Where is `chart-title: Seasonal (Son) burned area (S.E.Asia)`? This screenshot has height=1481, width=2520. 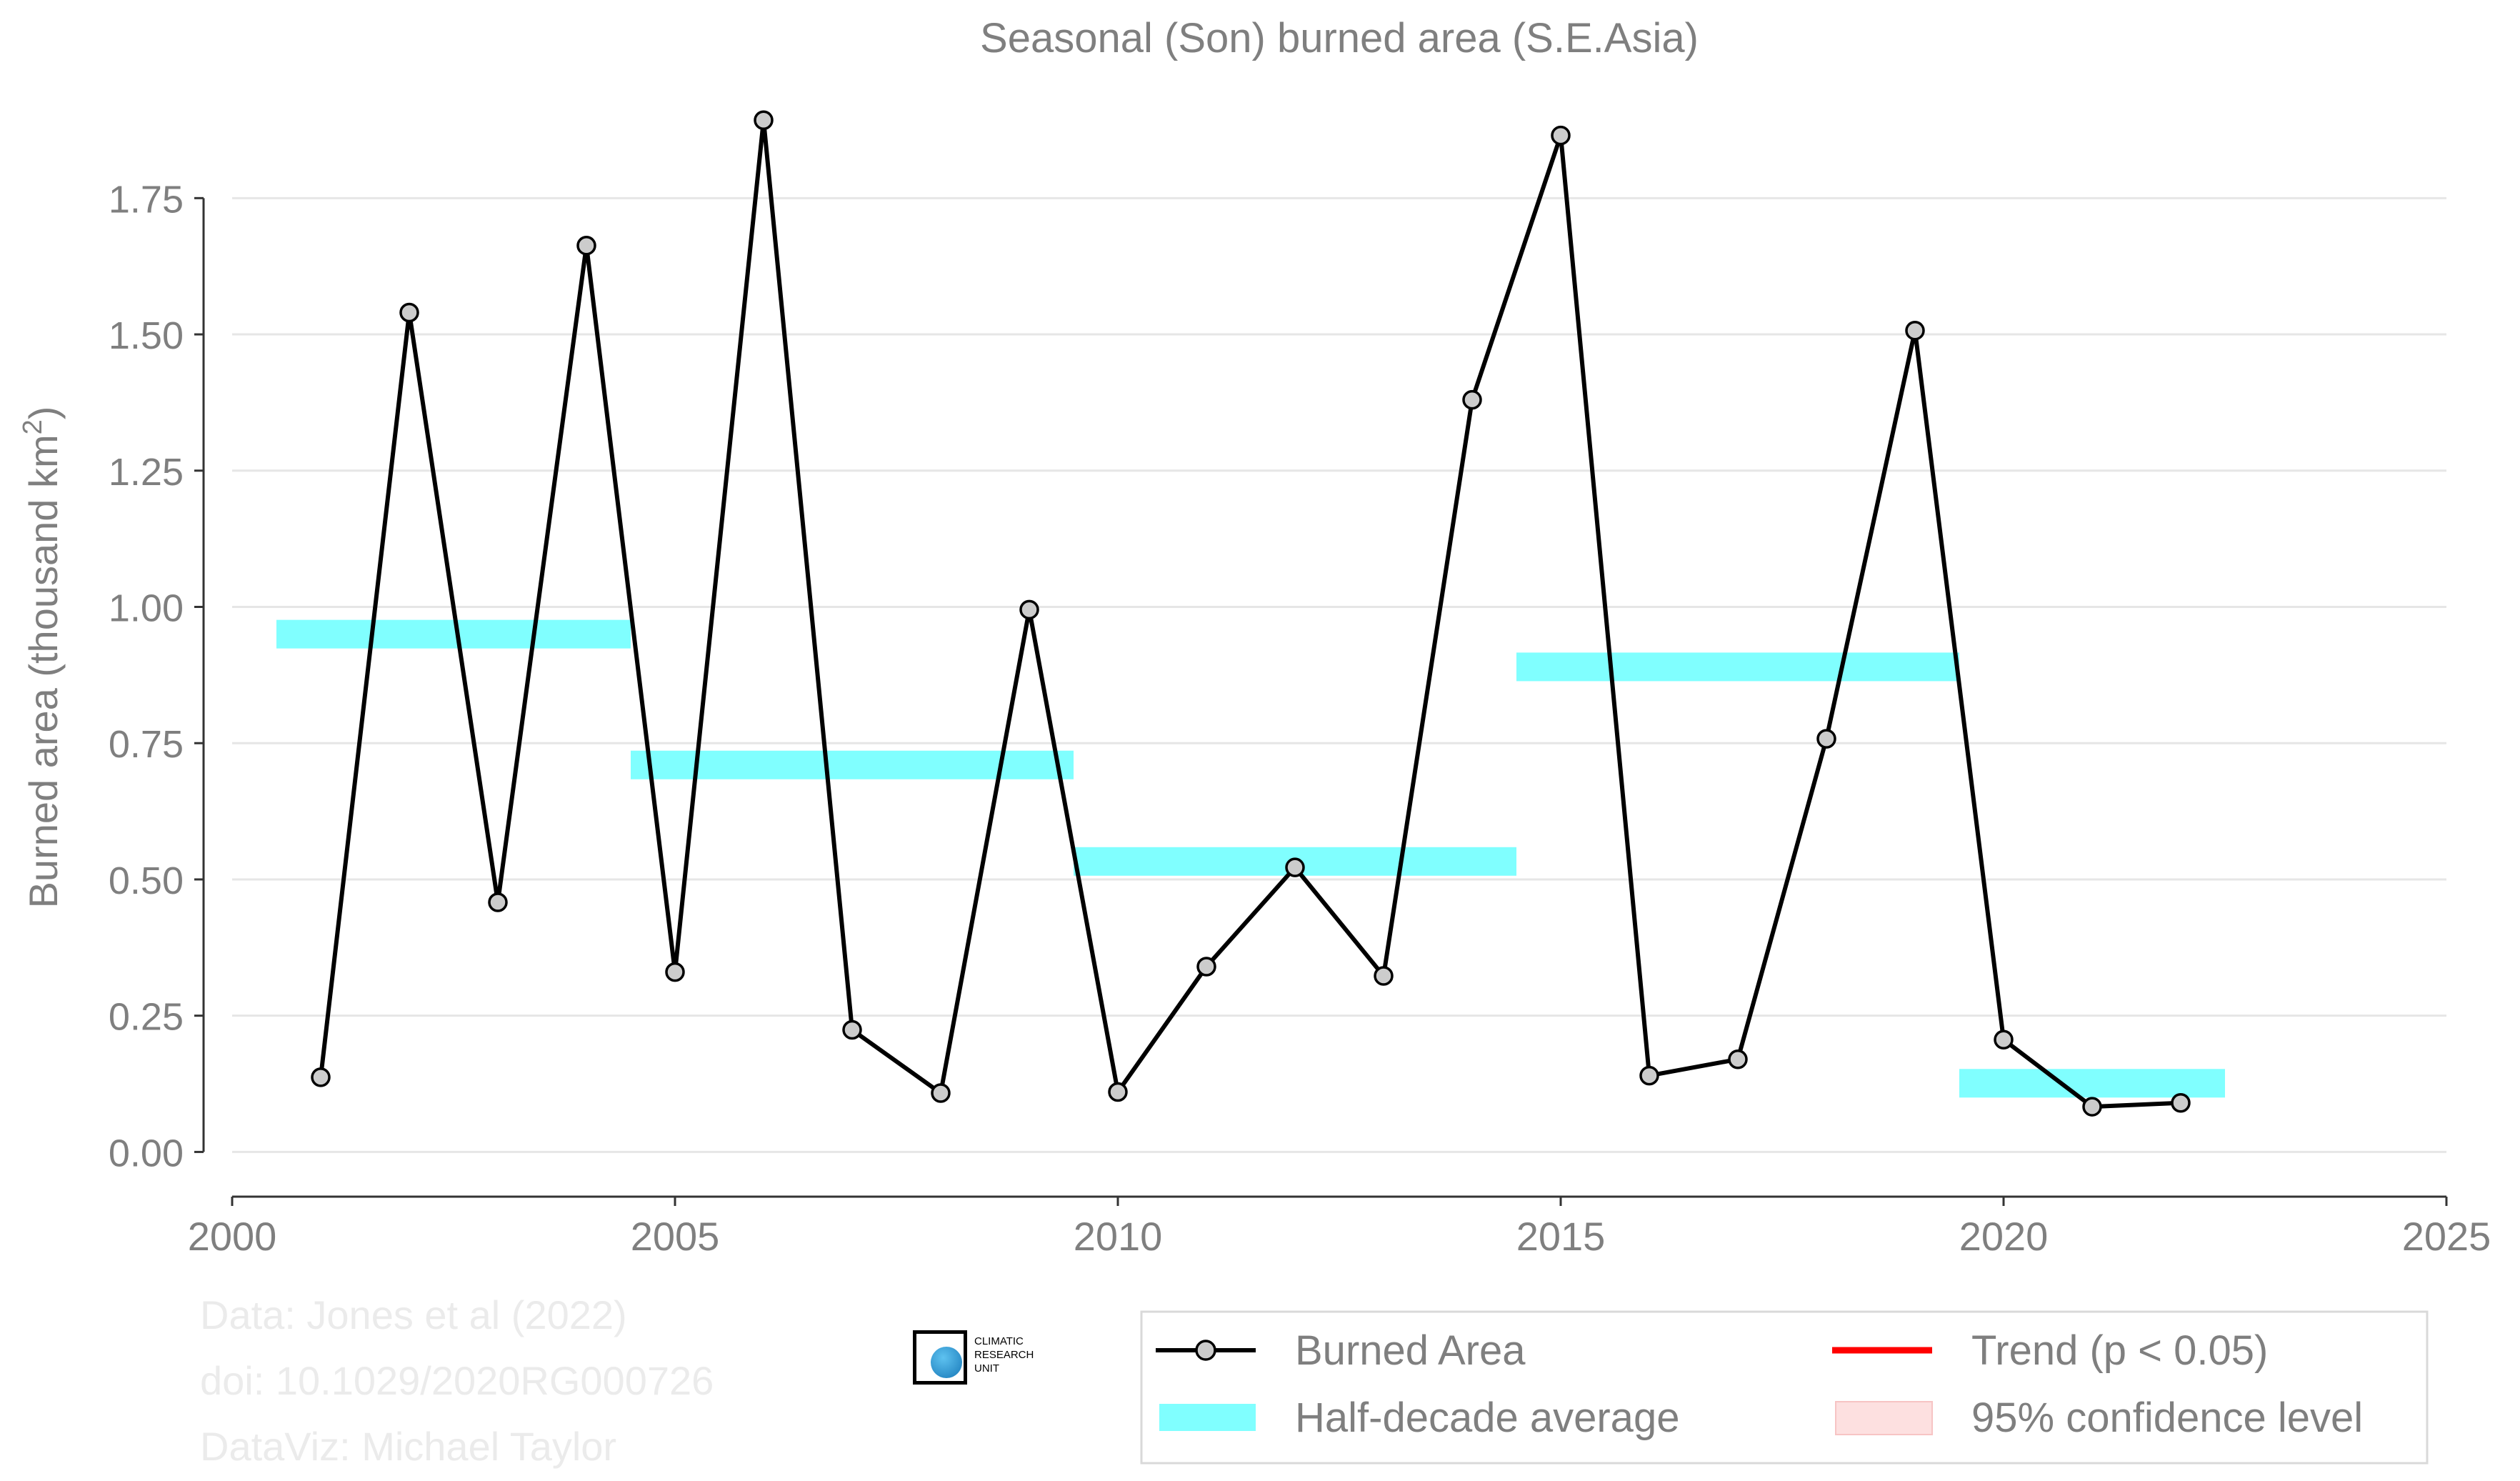 chart-title: Seasonal (Son) burned area (S.E.Asia) is located at coordinates (1339, 38).